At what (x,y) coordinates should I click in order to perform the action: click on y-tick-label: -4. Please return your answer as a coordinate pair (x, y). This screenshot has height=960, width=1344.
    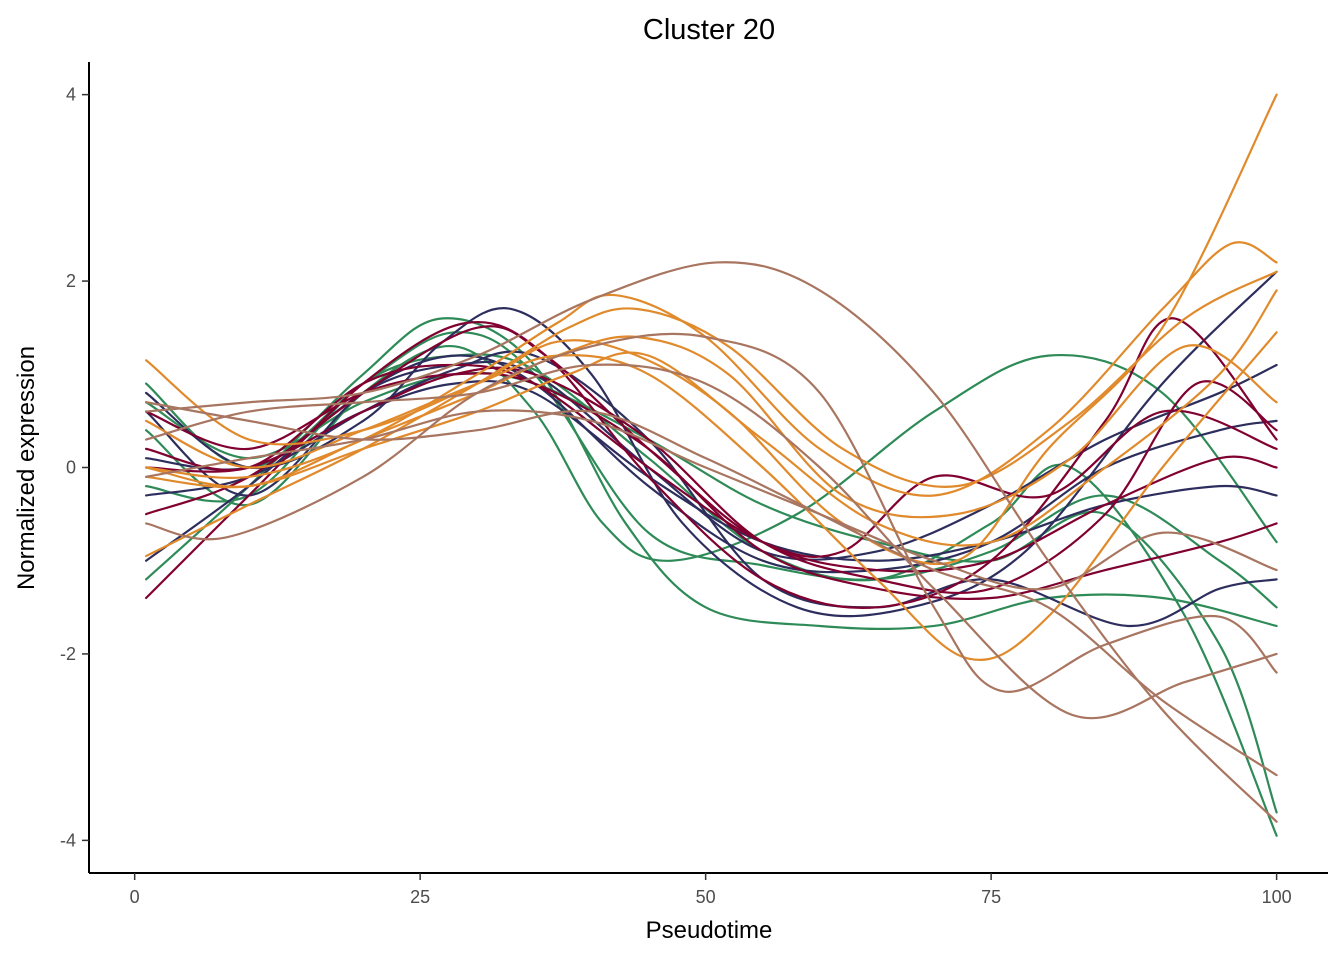
    Looking at the image, I should click on (68, 840).